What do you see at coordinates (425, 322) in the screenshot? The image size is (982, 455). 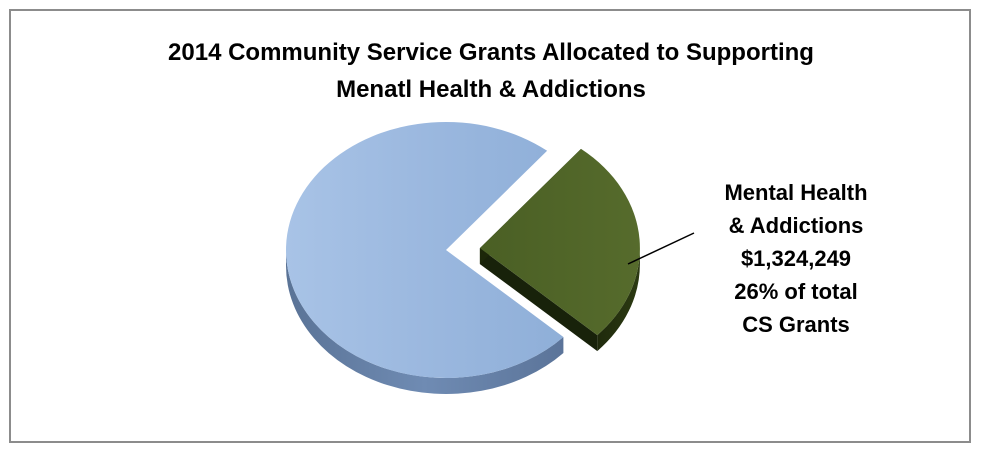 I see `slice-other-grants-side` at bounding box center [425, 322].